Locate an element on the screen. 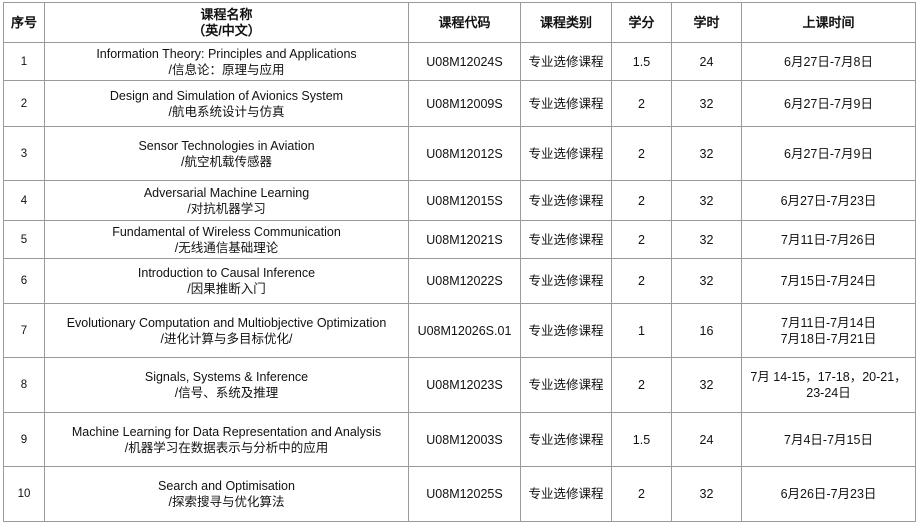  schedule-cell: 7月15日-7月24日 is located at coordinates (828, 281).